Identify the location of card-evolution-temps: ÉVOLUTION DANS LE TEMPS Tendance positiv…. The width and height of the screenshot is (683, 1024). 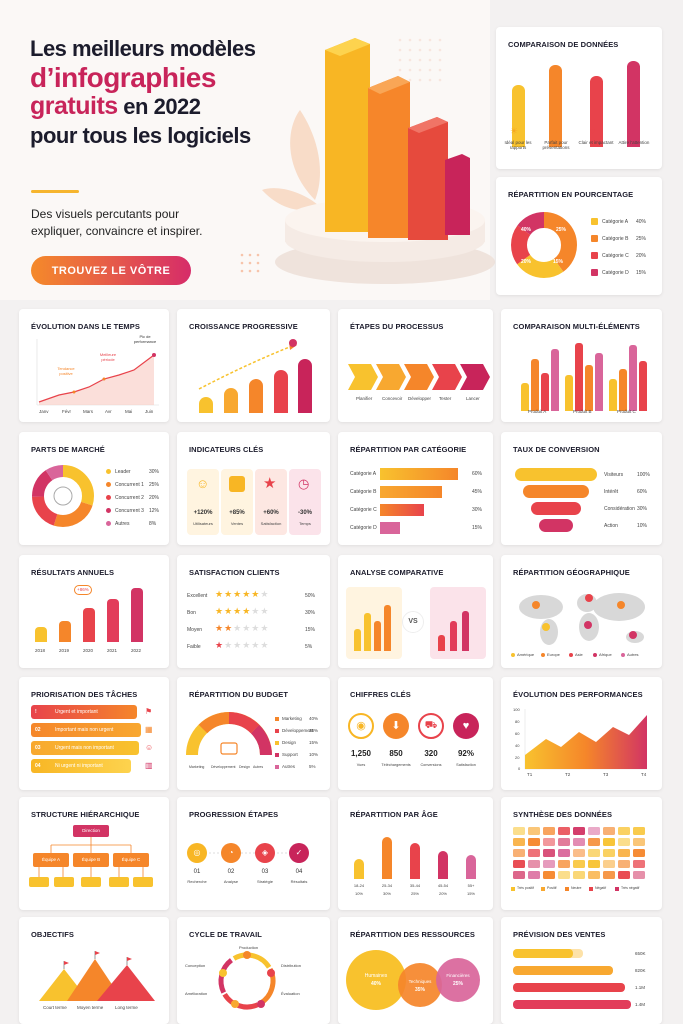
(94, 365).